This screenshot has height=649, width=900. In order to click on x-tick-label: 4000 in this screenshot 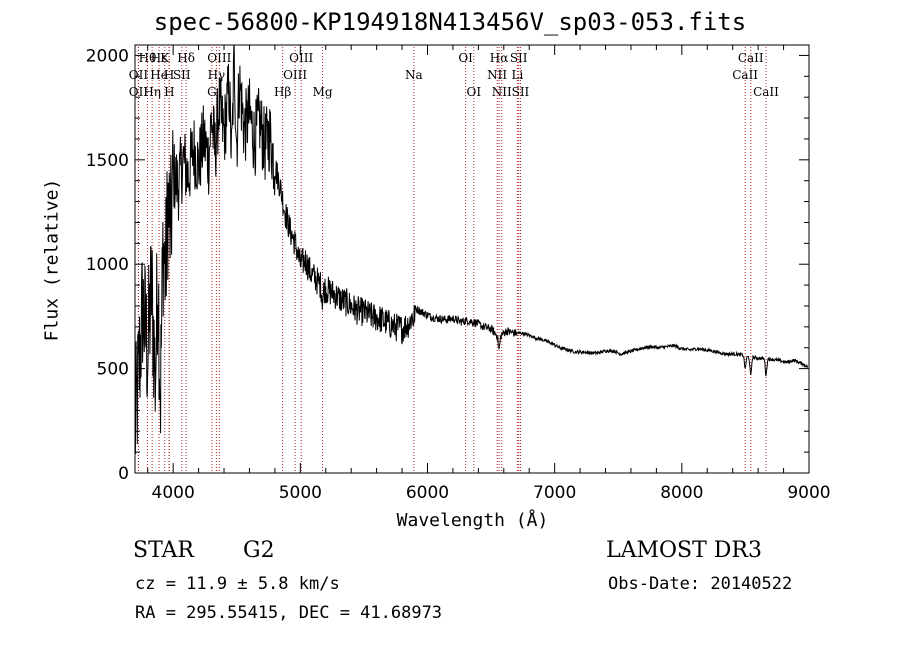, I will do `click(173, 493)`.